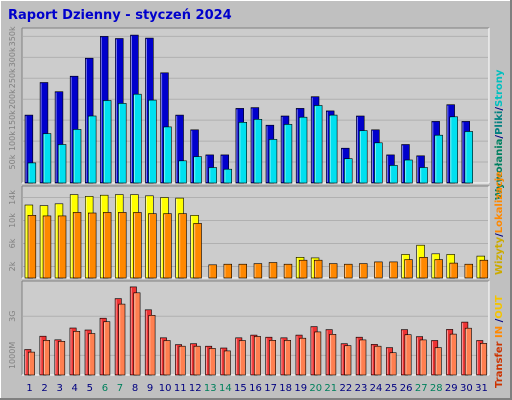  I want to click on day-label: 31, so click(481, 388).